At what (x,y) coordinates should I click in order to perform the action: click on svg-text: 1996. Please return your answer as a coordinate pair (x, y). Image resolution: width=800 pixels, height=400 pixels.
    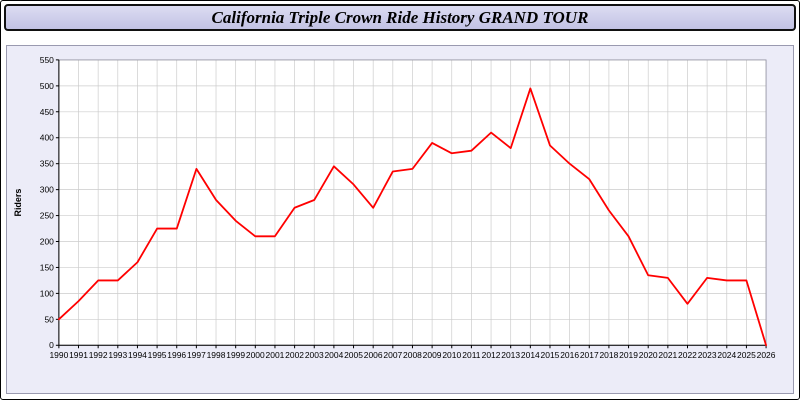
    Looking at the image, I should click on (176, 355).